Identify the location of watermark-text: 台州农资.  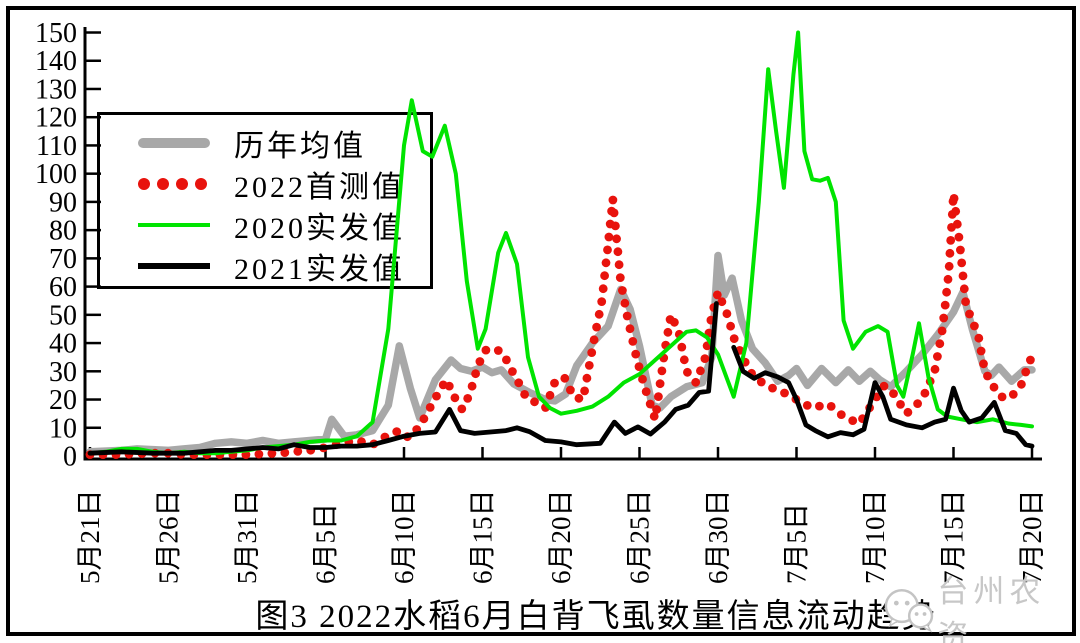
(991, 608).